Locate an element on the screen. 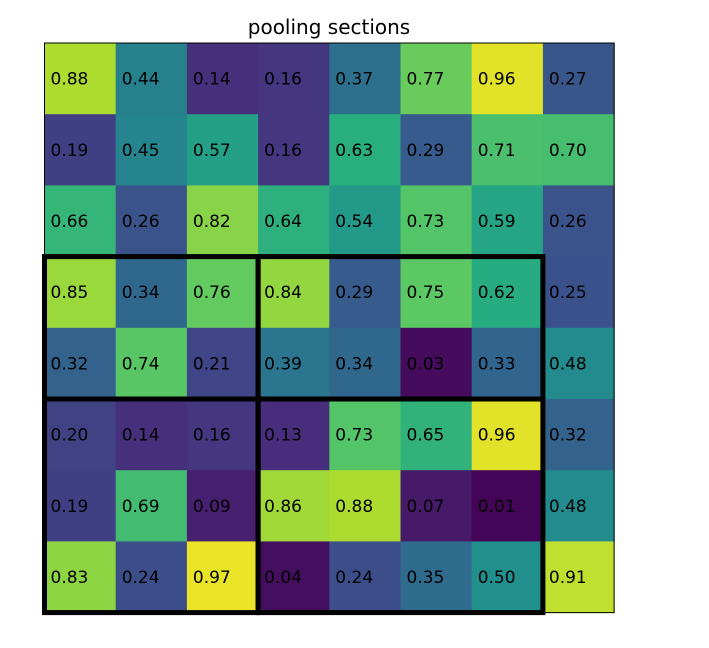  heatmap-cell-label: 0.77 is located at coordinates (426, 80).